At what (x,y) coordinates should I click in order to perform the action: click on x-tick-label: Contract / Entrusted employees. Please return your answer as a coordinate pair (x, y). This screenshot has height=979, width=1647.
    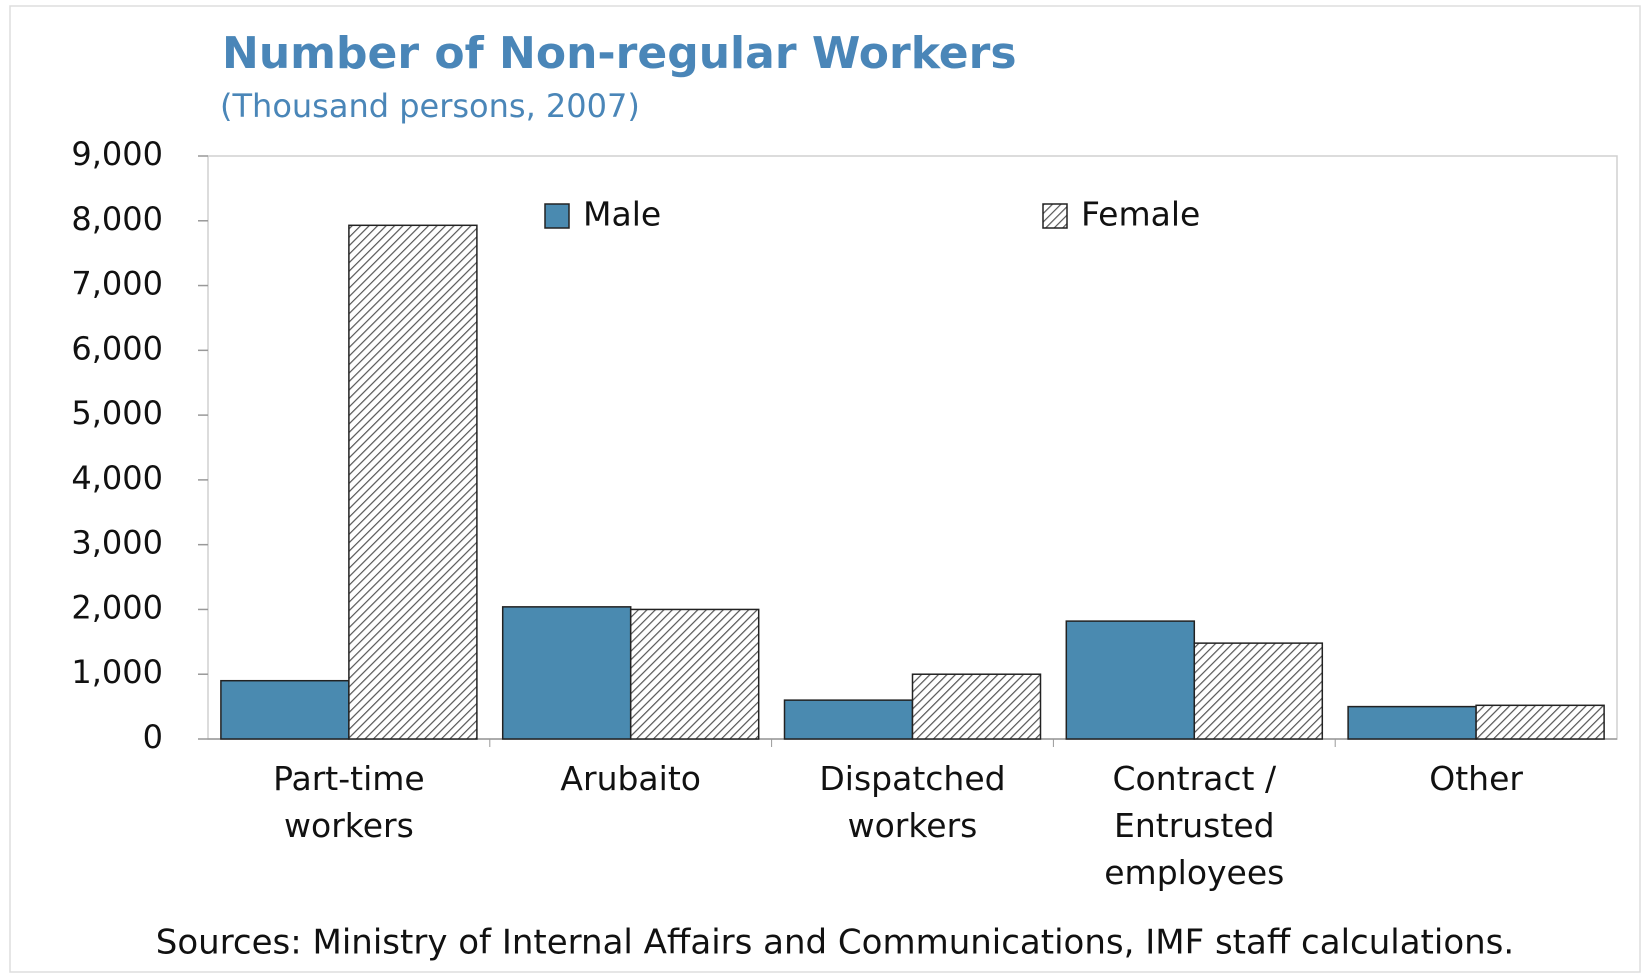
    Looking at the image, I should click on (1194, 825).